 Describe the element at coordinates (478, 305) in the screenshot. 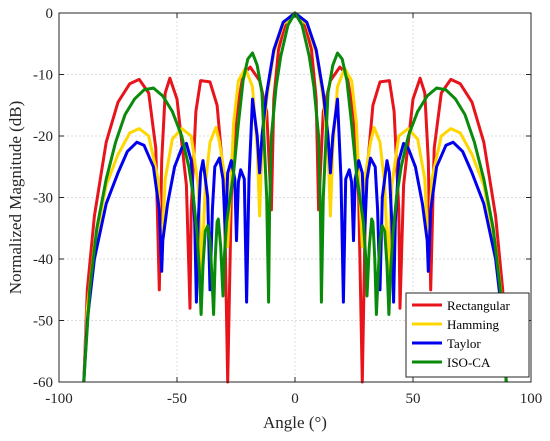

I see `legend-label: Rectangular` at that location.